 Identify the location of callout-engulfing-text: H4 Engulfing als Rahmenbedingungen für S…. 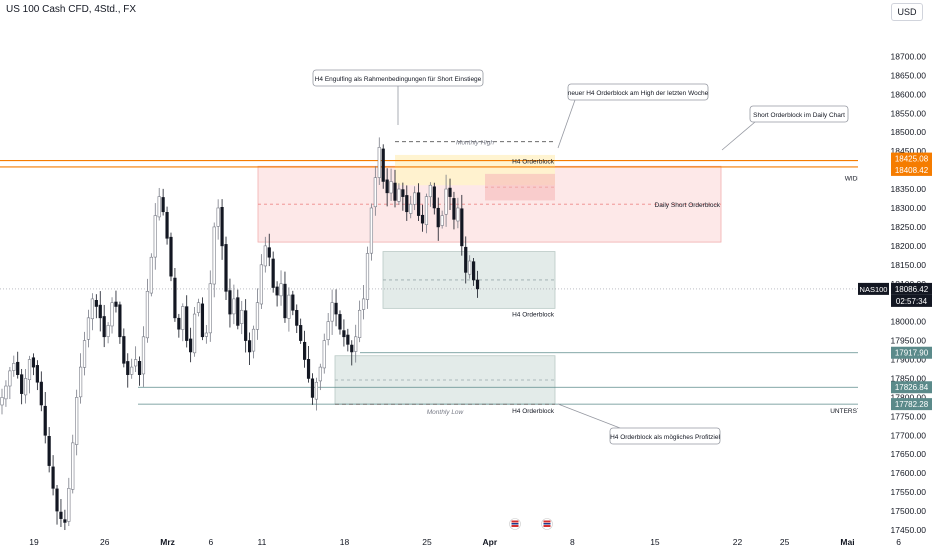
(398, 79).